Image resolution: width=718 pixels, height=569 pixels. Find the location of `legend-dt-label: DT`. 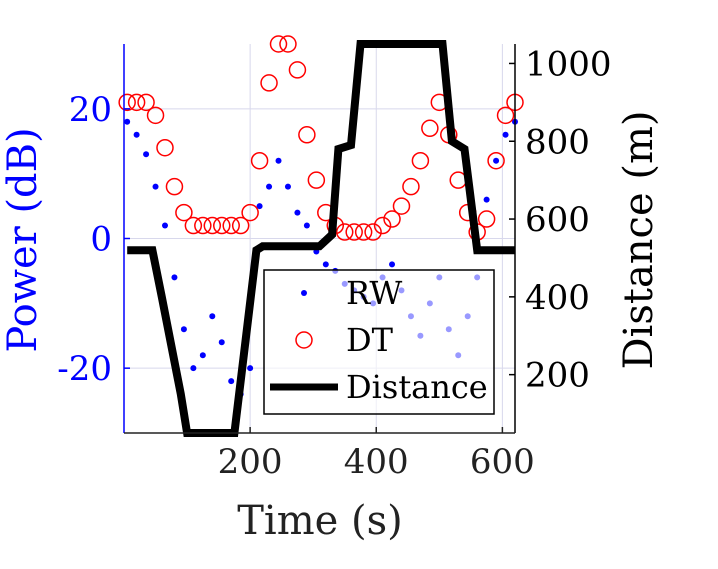

legend-dt-label: DT is located at coordinates (370, 340).